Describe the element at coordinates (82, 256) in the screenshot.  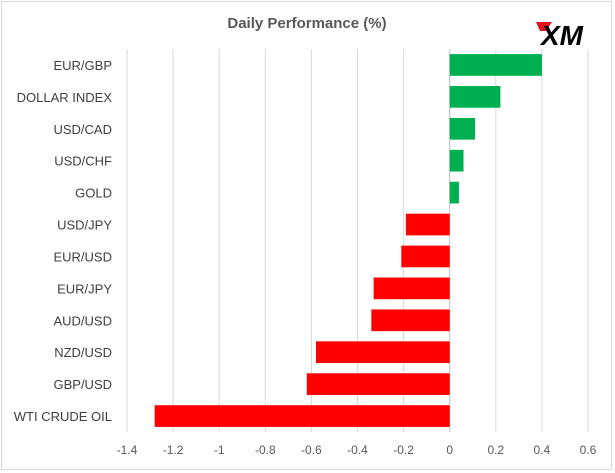
I see `category-label: EUR/USD` at that location.